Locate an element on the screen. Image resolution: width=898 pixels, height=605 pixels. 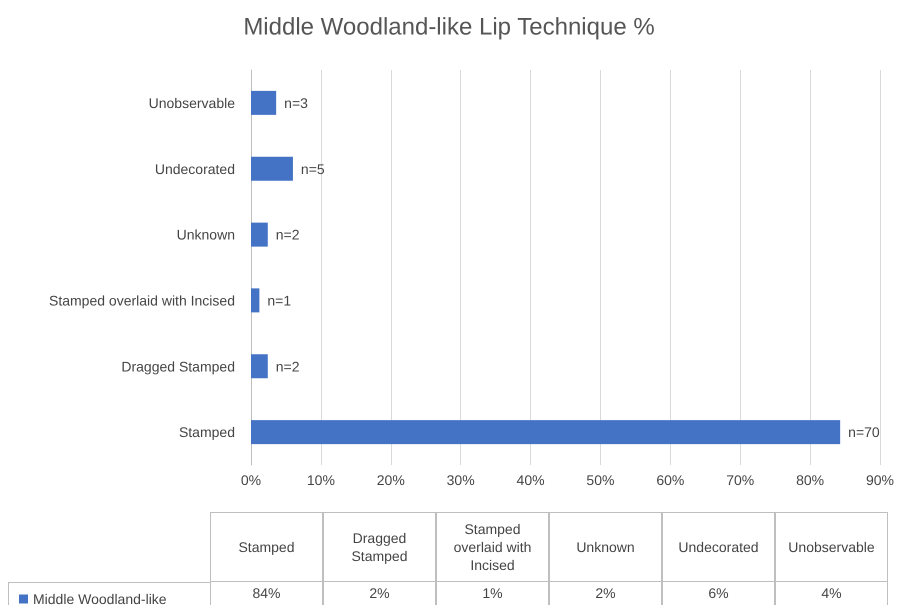
x-tick-label: 20% is located at coordinates (390, 480).